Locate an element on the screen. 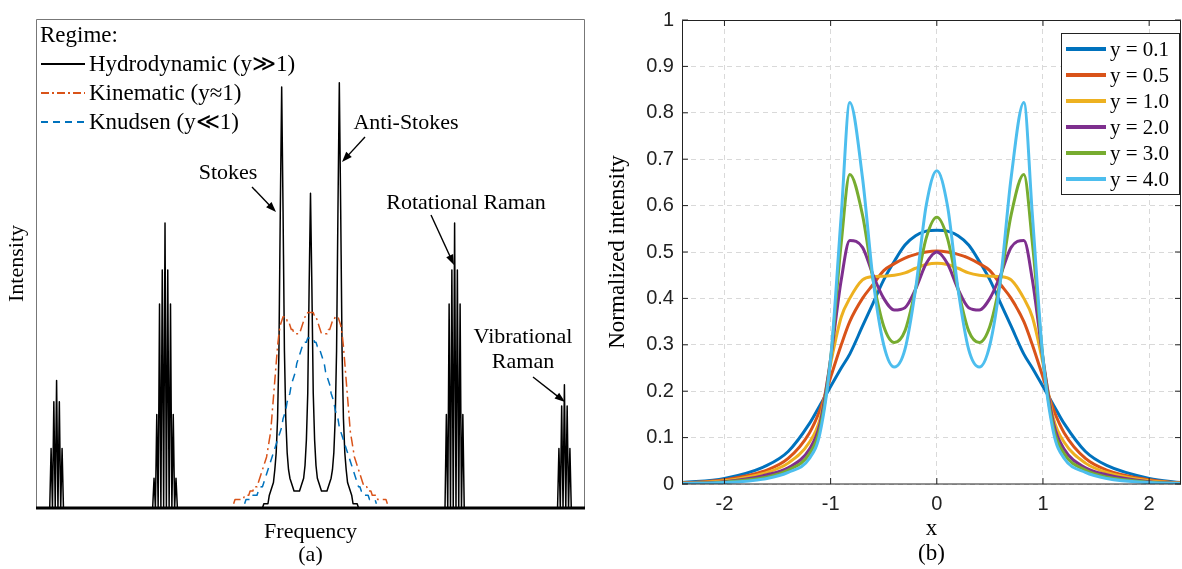  annotation: Vibrational Raman is located at coordinates (523, 347).